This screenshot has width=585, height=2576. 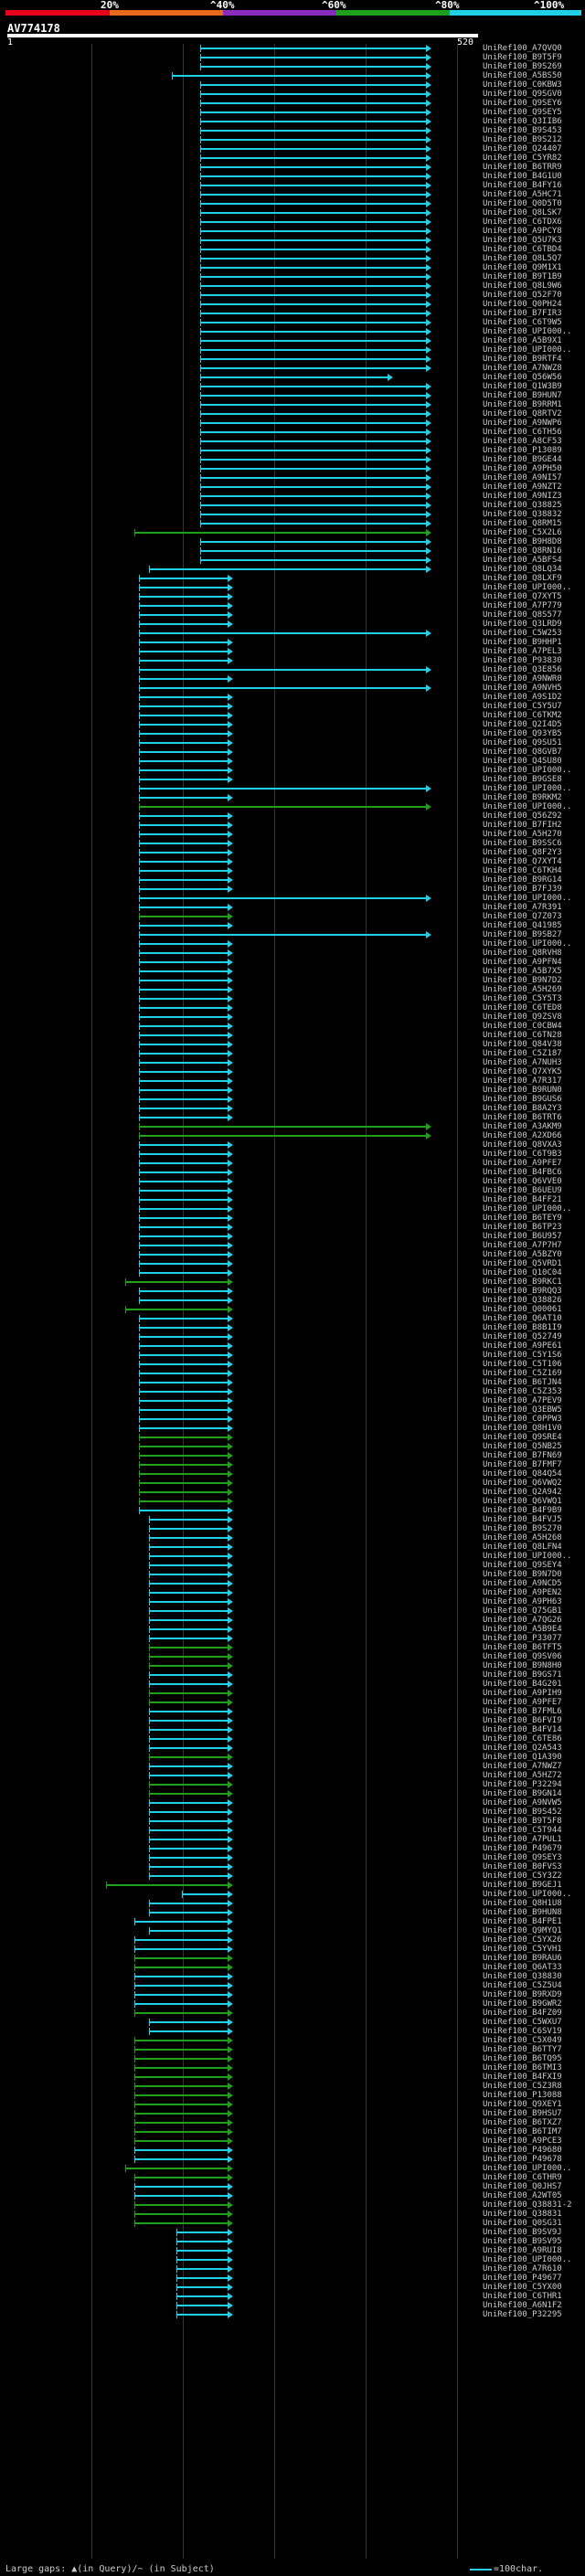 What do you see at coordinates (293, 459) in the screenshot?
I see `hit-row: UniRef100_B9GE44` at bounding box center [293, 459].